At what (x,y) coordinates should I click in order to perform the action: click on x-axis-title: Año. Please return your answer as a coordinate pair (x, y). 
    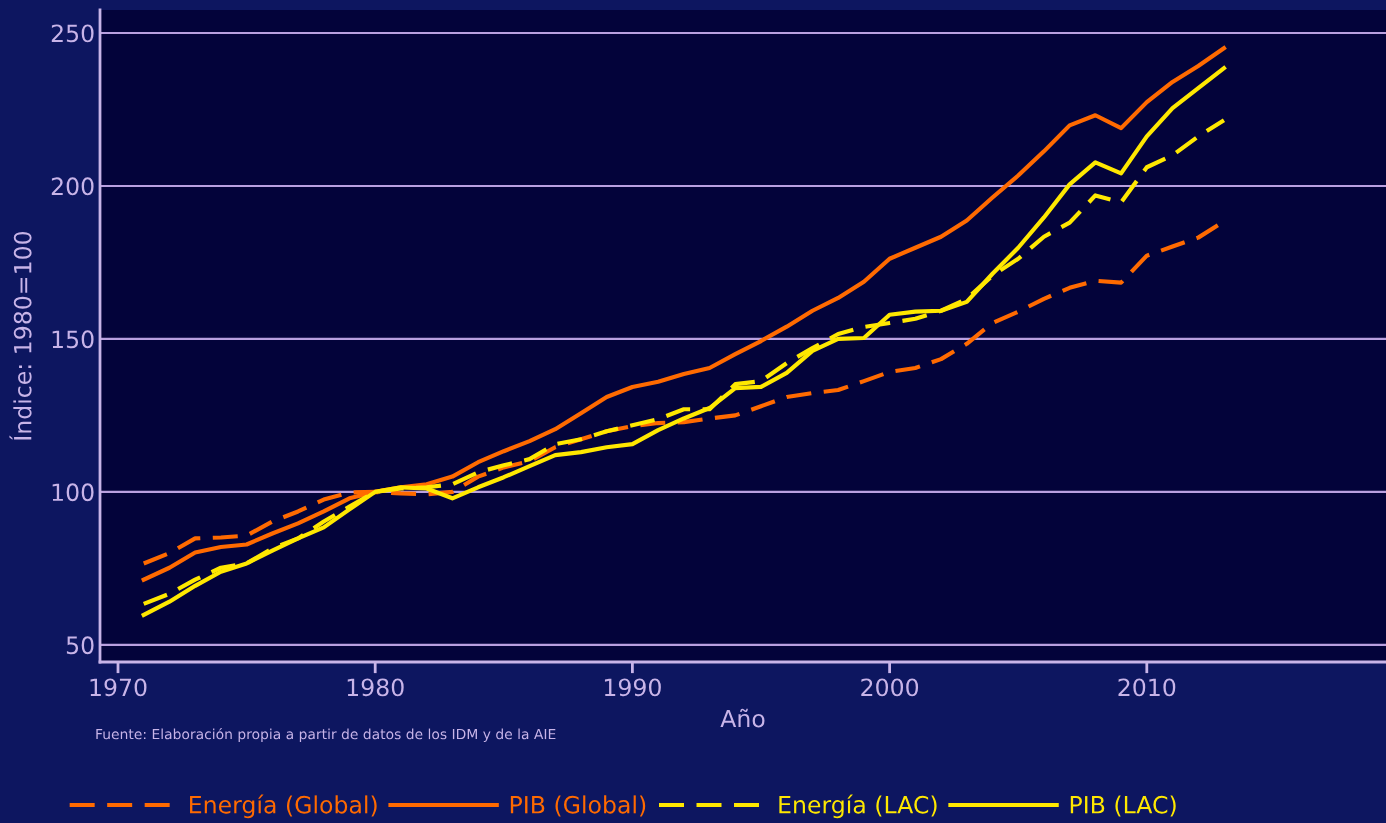
    Looking at the image, I should click on (742, 718).